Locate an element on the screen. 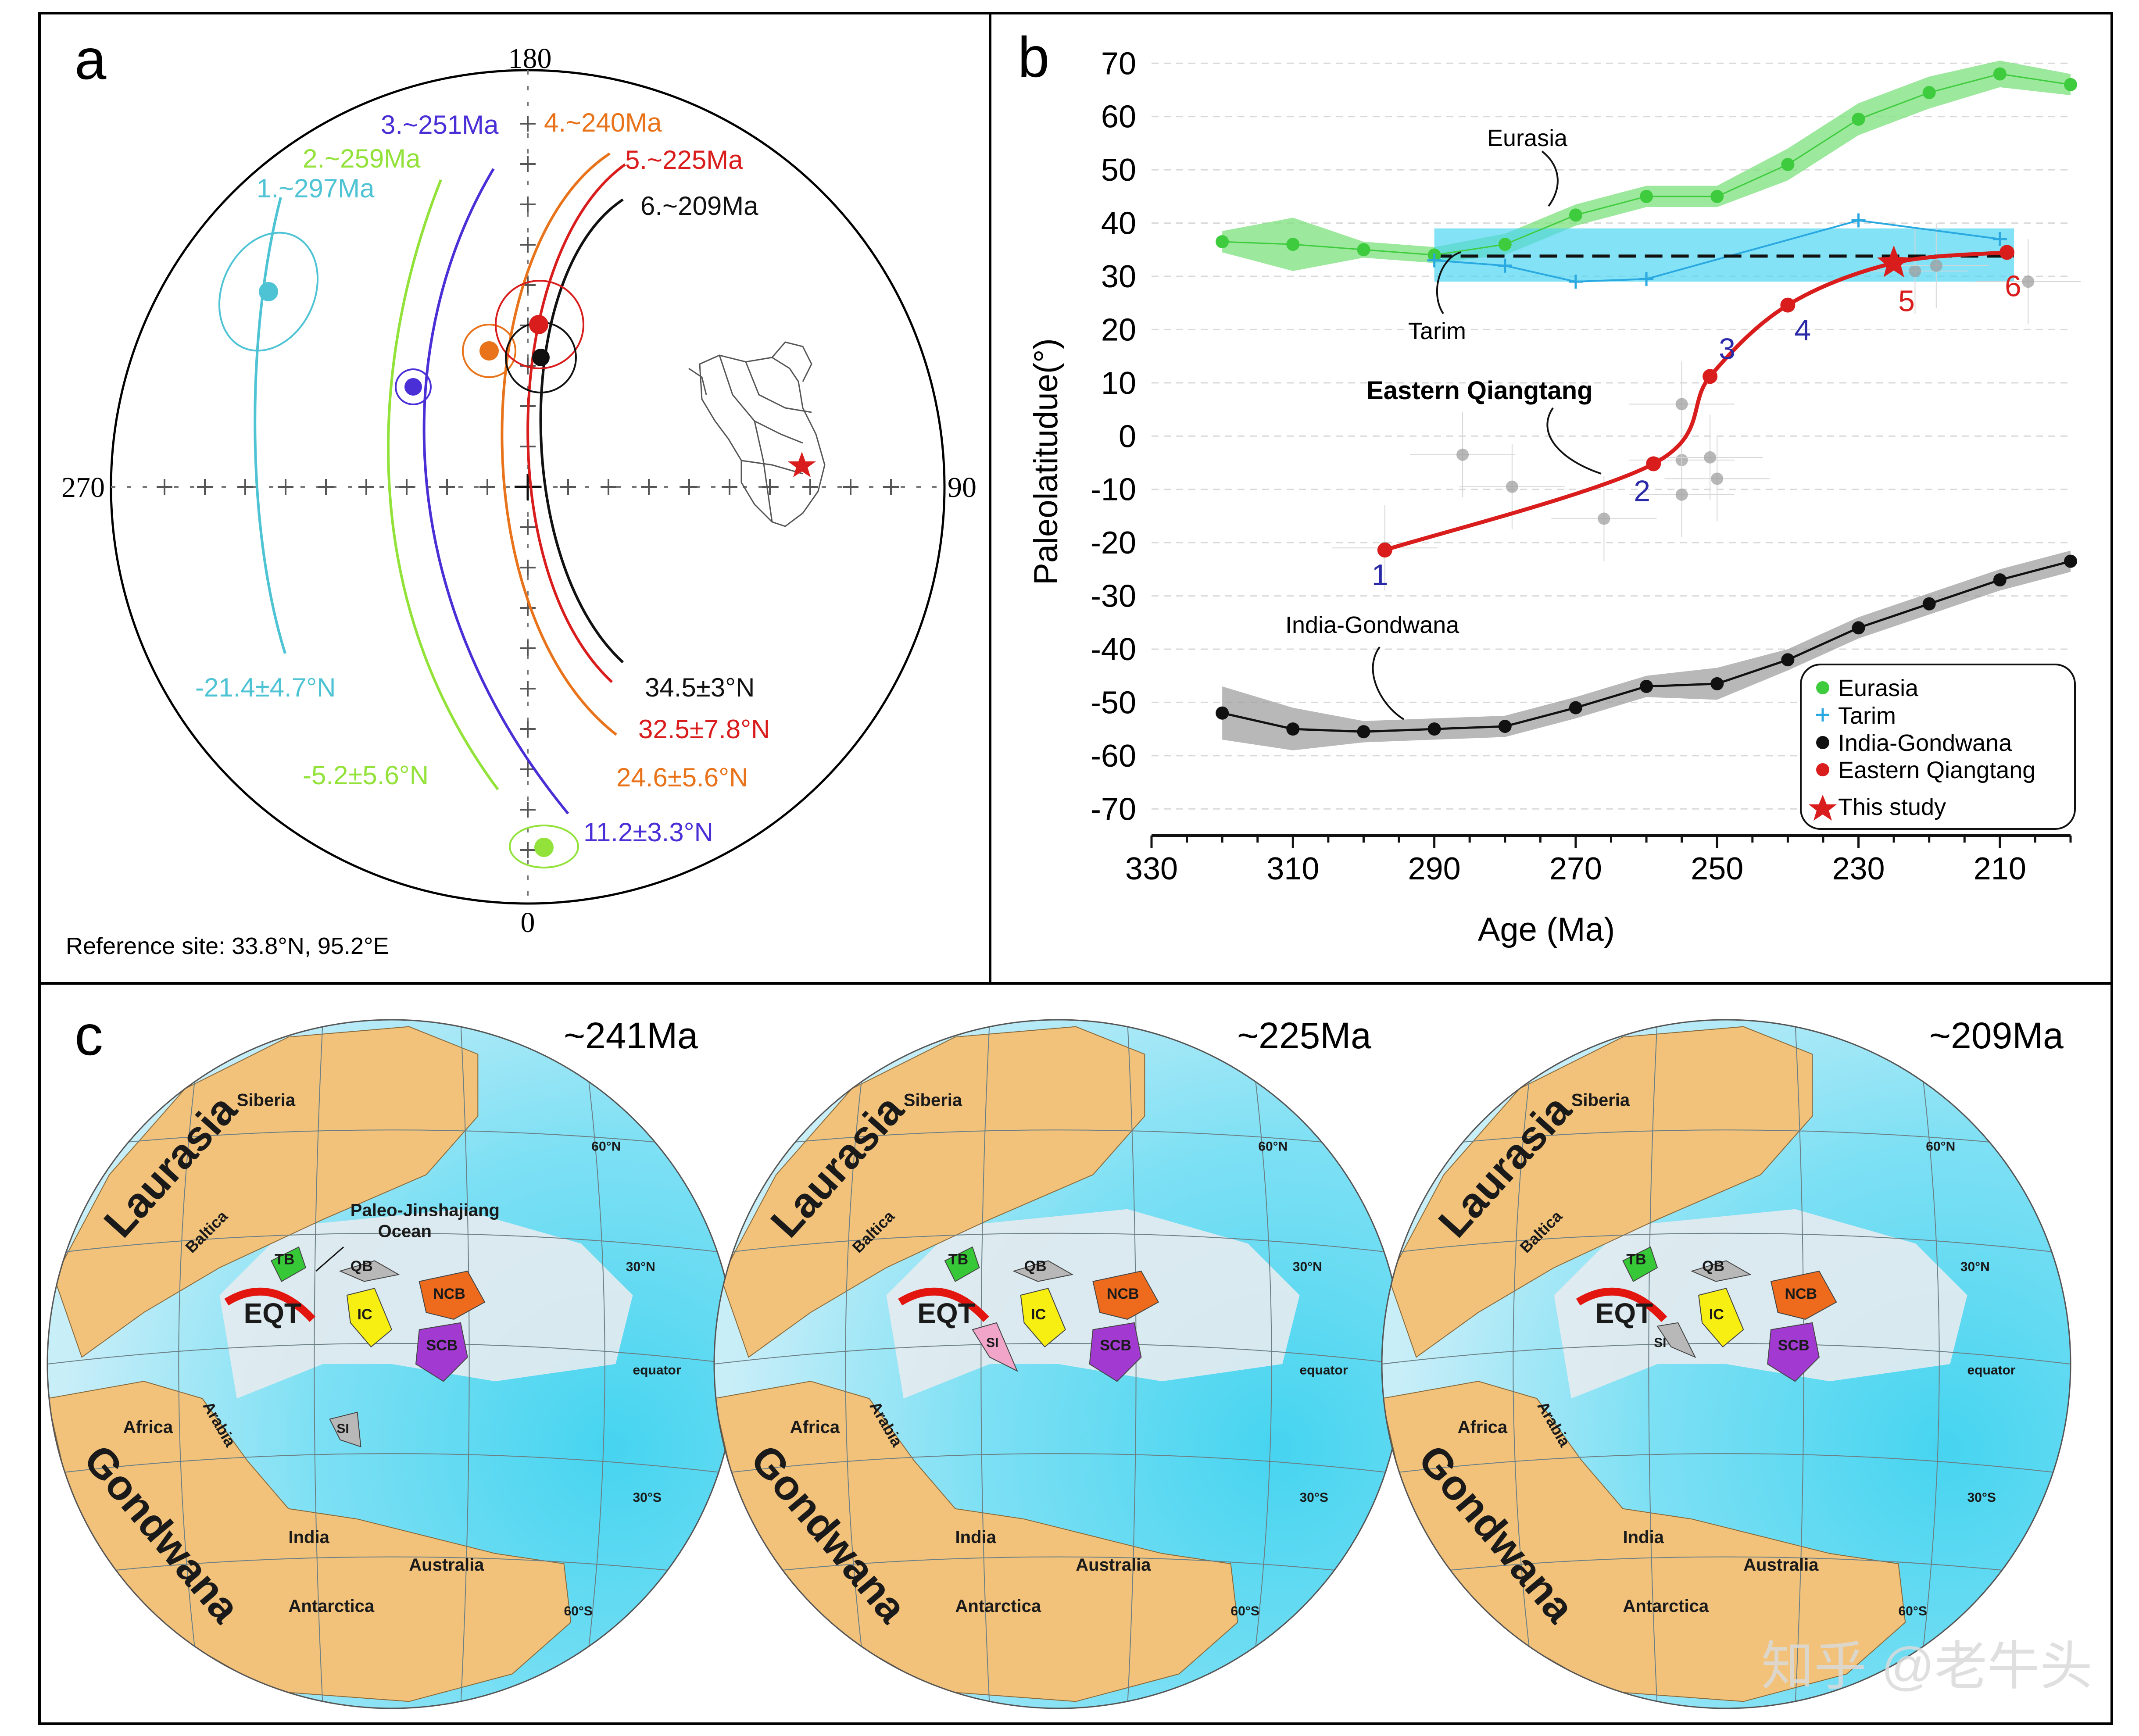 This screenshot has height=1736, width=2139. x-tick-label: 310 is located at coordinates (1292, 868).